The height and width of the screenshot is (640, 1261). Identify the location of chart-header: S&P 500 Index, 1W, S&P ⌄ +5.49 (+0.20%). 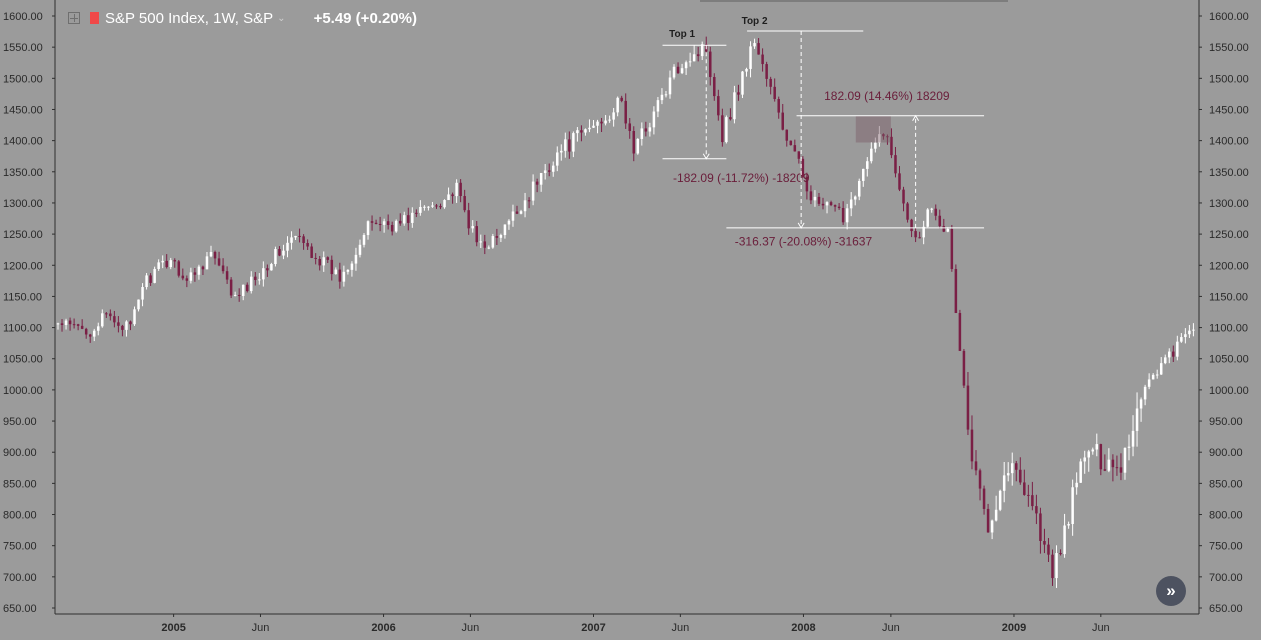
(242, 18).